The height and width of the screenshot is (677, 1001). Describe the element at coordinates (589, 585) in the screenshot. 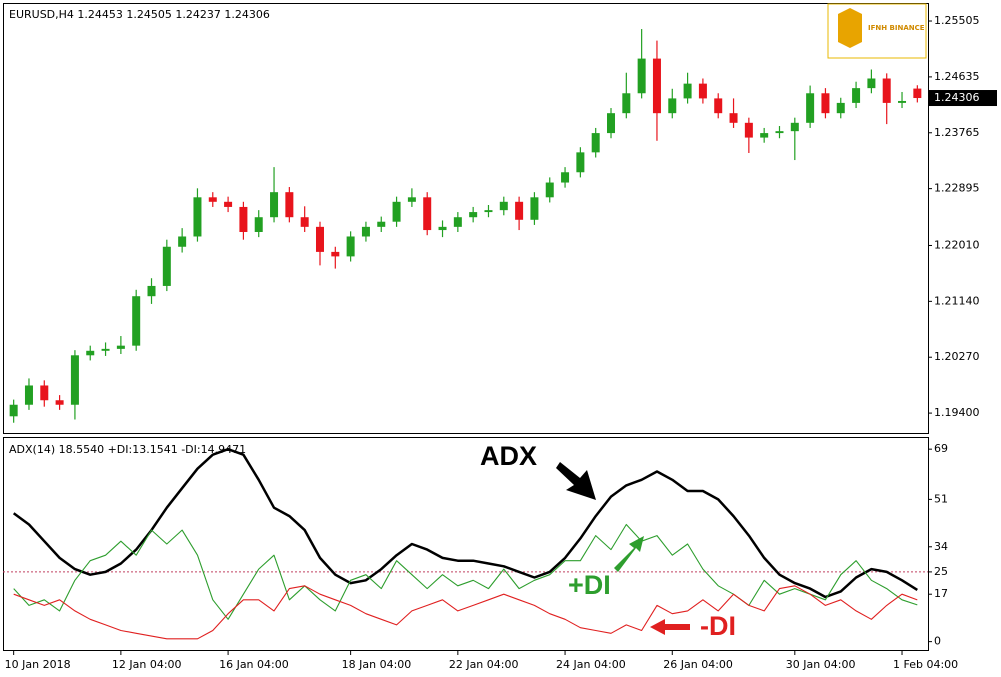

I see `pdi-annotation: +DI` at that location.